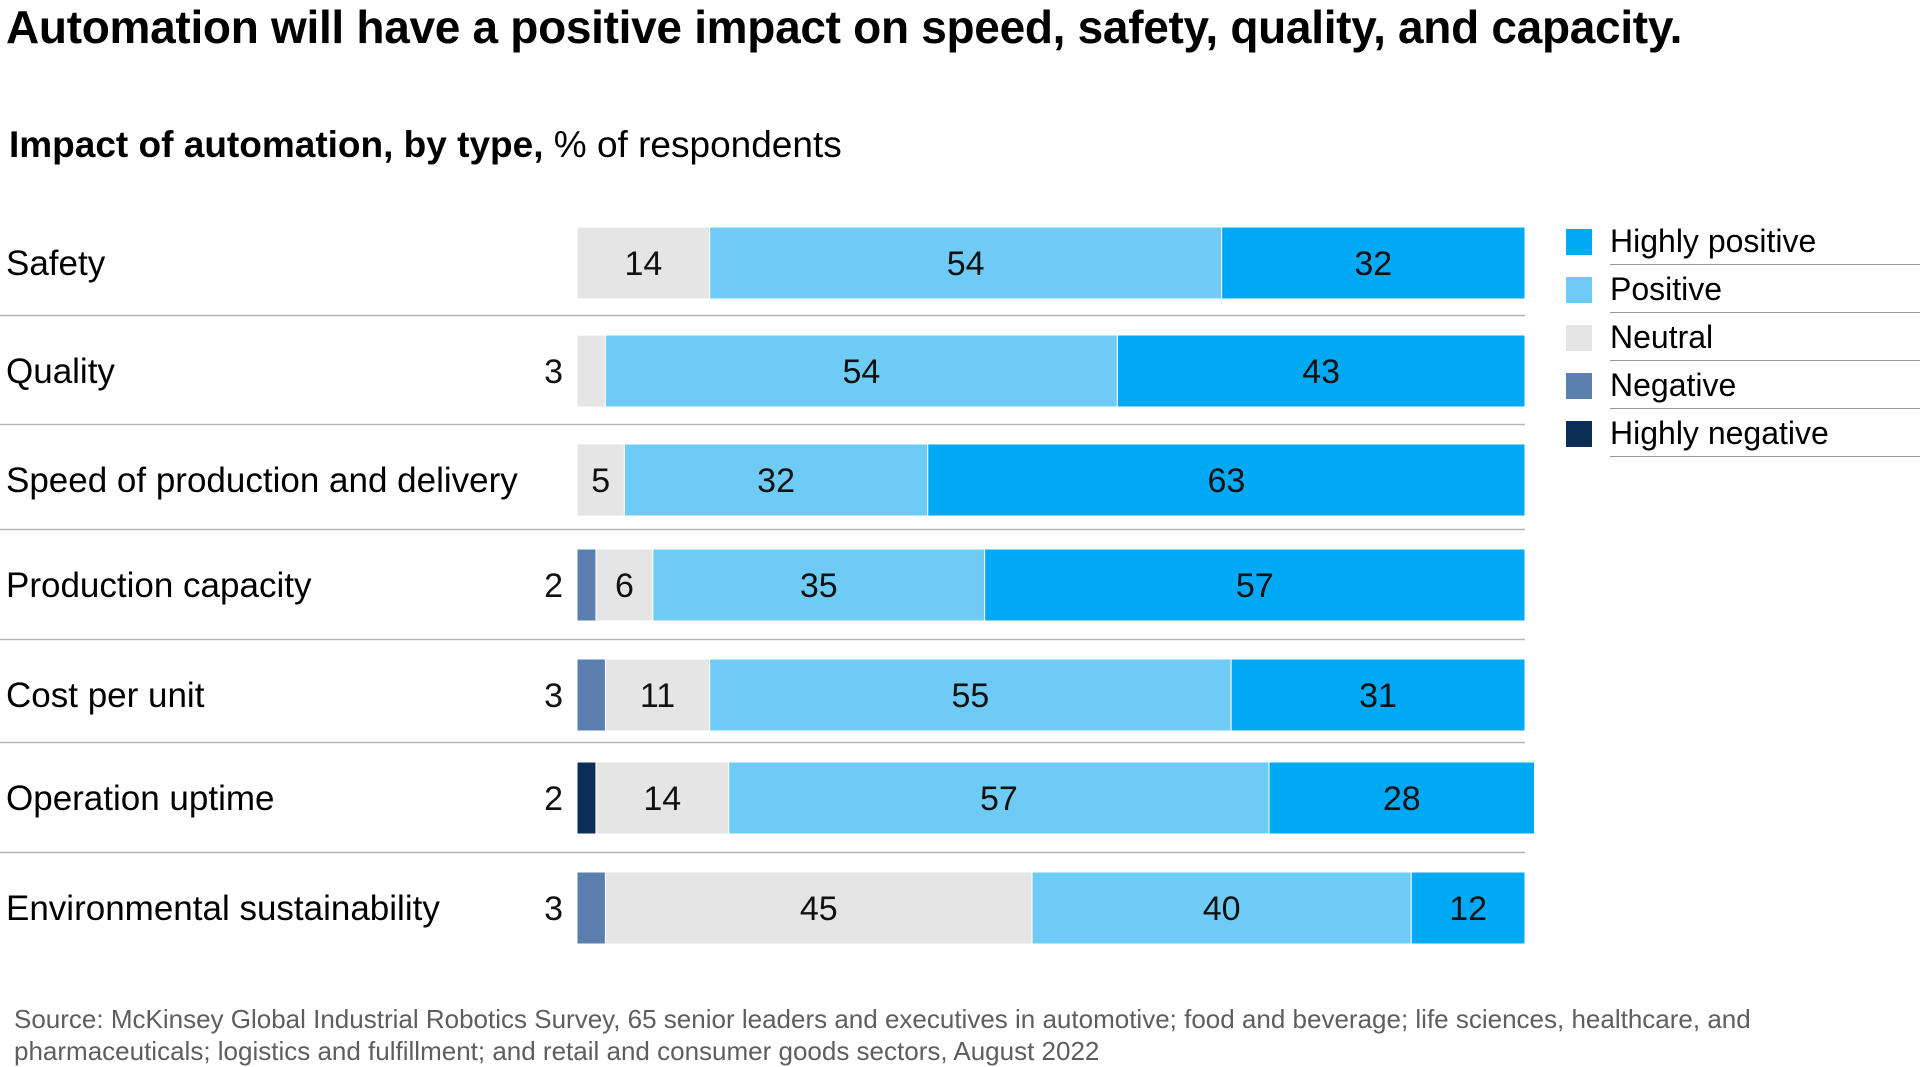  I want to click on data-label-neutral: 11, so click(657, 696).